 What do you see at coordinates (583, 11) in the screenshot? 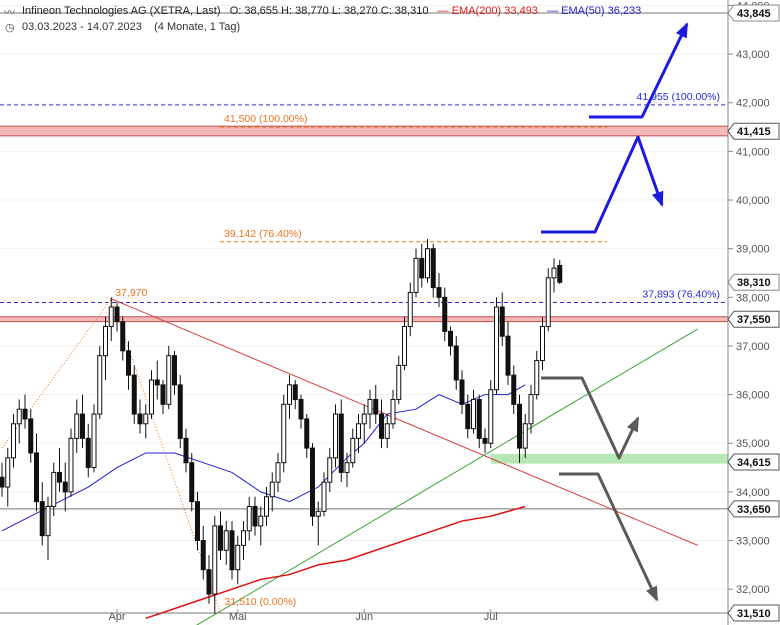
I see `ema50-label: EMA(50)` at bounding box center [583, 11].